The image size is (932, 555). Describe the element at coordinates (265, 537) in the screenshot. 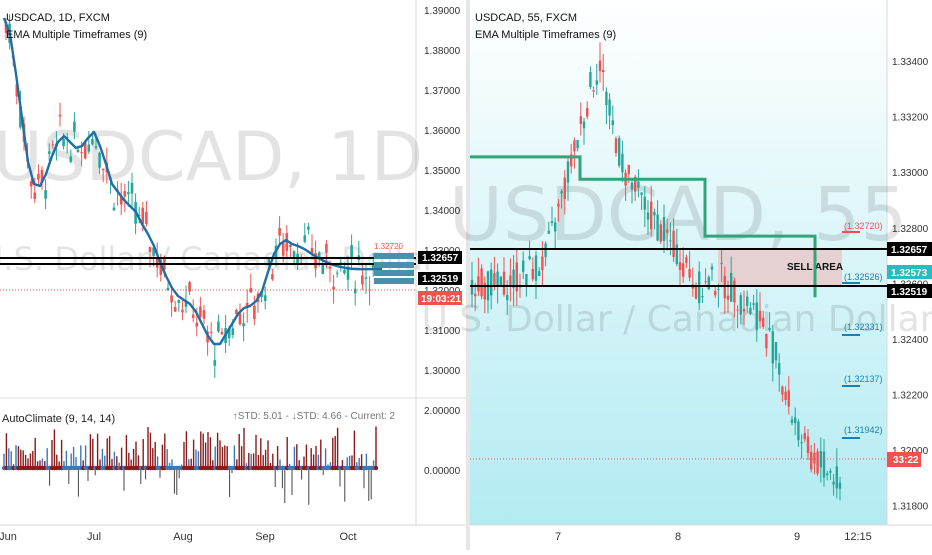

I see `time-label: Sep` at that location.